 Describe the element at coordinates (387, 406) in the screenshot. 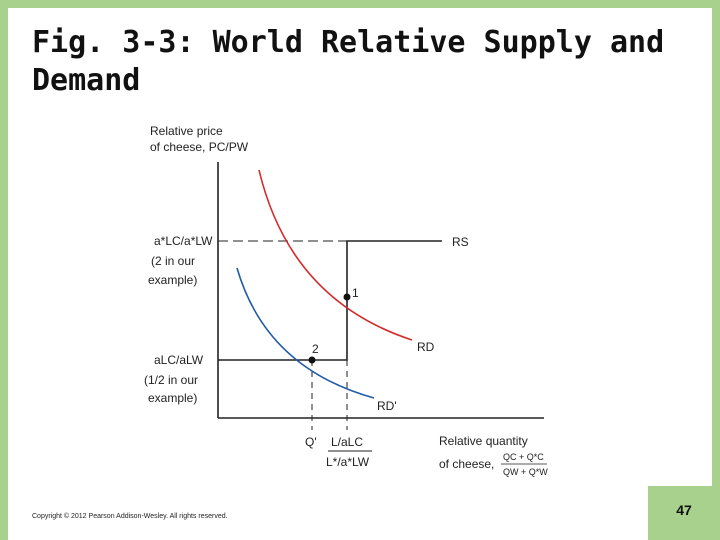

I see `rd-prime-label: RD'` at that location.